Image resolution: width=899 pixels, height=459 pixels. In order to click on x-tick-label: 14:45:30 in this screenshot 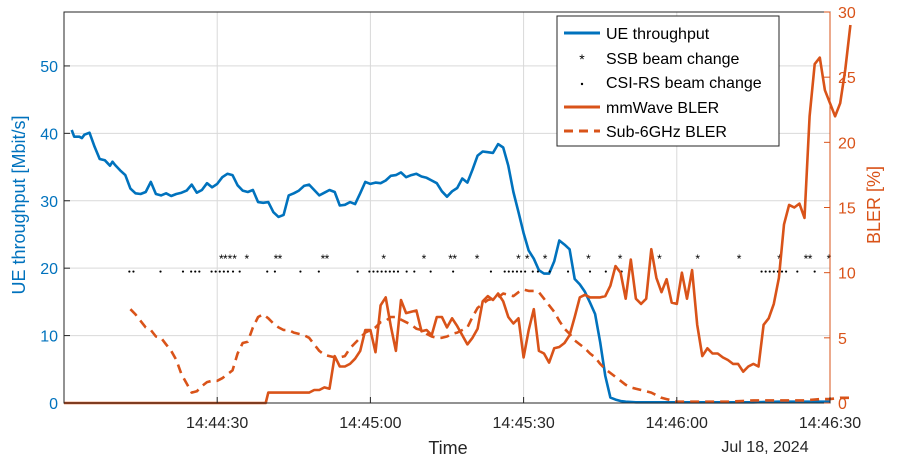, I will do `click(523, 423)`.